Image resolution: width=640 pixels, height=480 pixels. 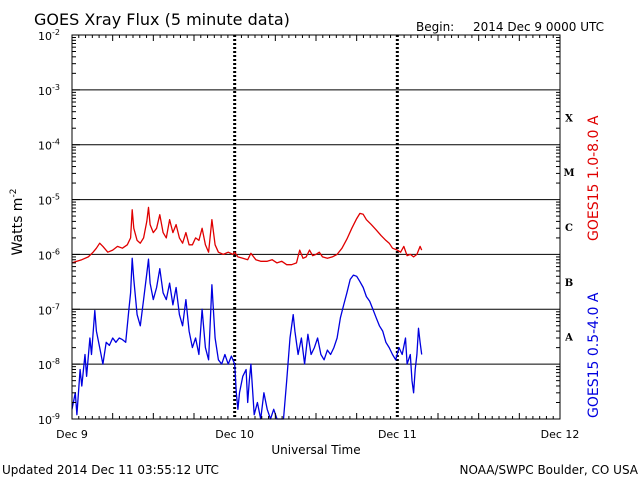 What do you see at coordinates (234, 434) in the screenshot?
I see `x-tick-label: Dec 10` at bounding box center [234, 434].